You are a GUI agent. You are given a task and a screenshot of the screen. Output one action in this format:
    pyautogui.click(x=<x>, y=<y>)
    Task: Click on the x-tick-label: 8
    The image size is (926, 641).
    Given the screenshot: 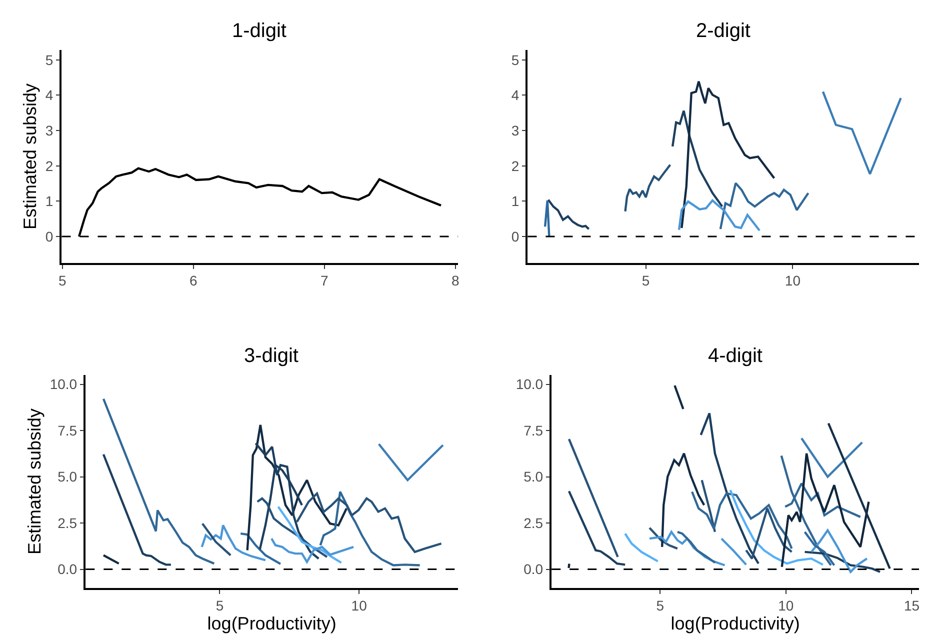 What is the action you would take?
    pyautogui.click(x=456, y=280)
    